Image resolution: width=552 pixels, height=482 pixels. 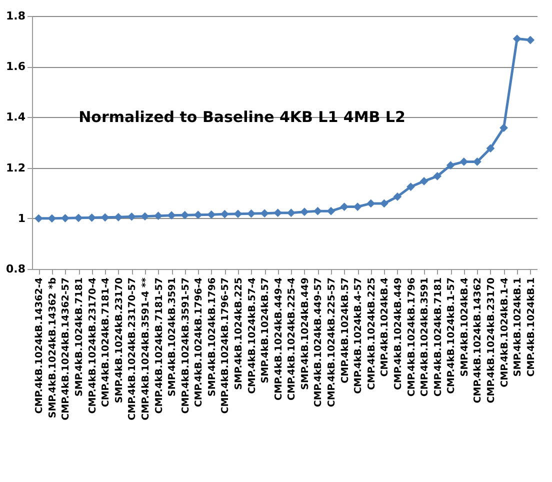 I want to click on x-tick-label: CMP.4kB.1024kB.14362, so click(x=478, y=341).